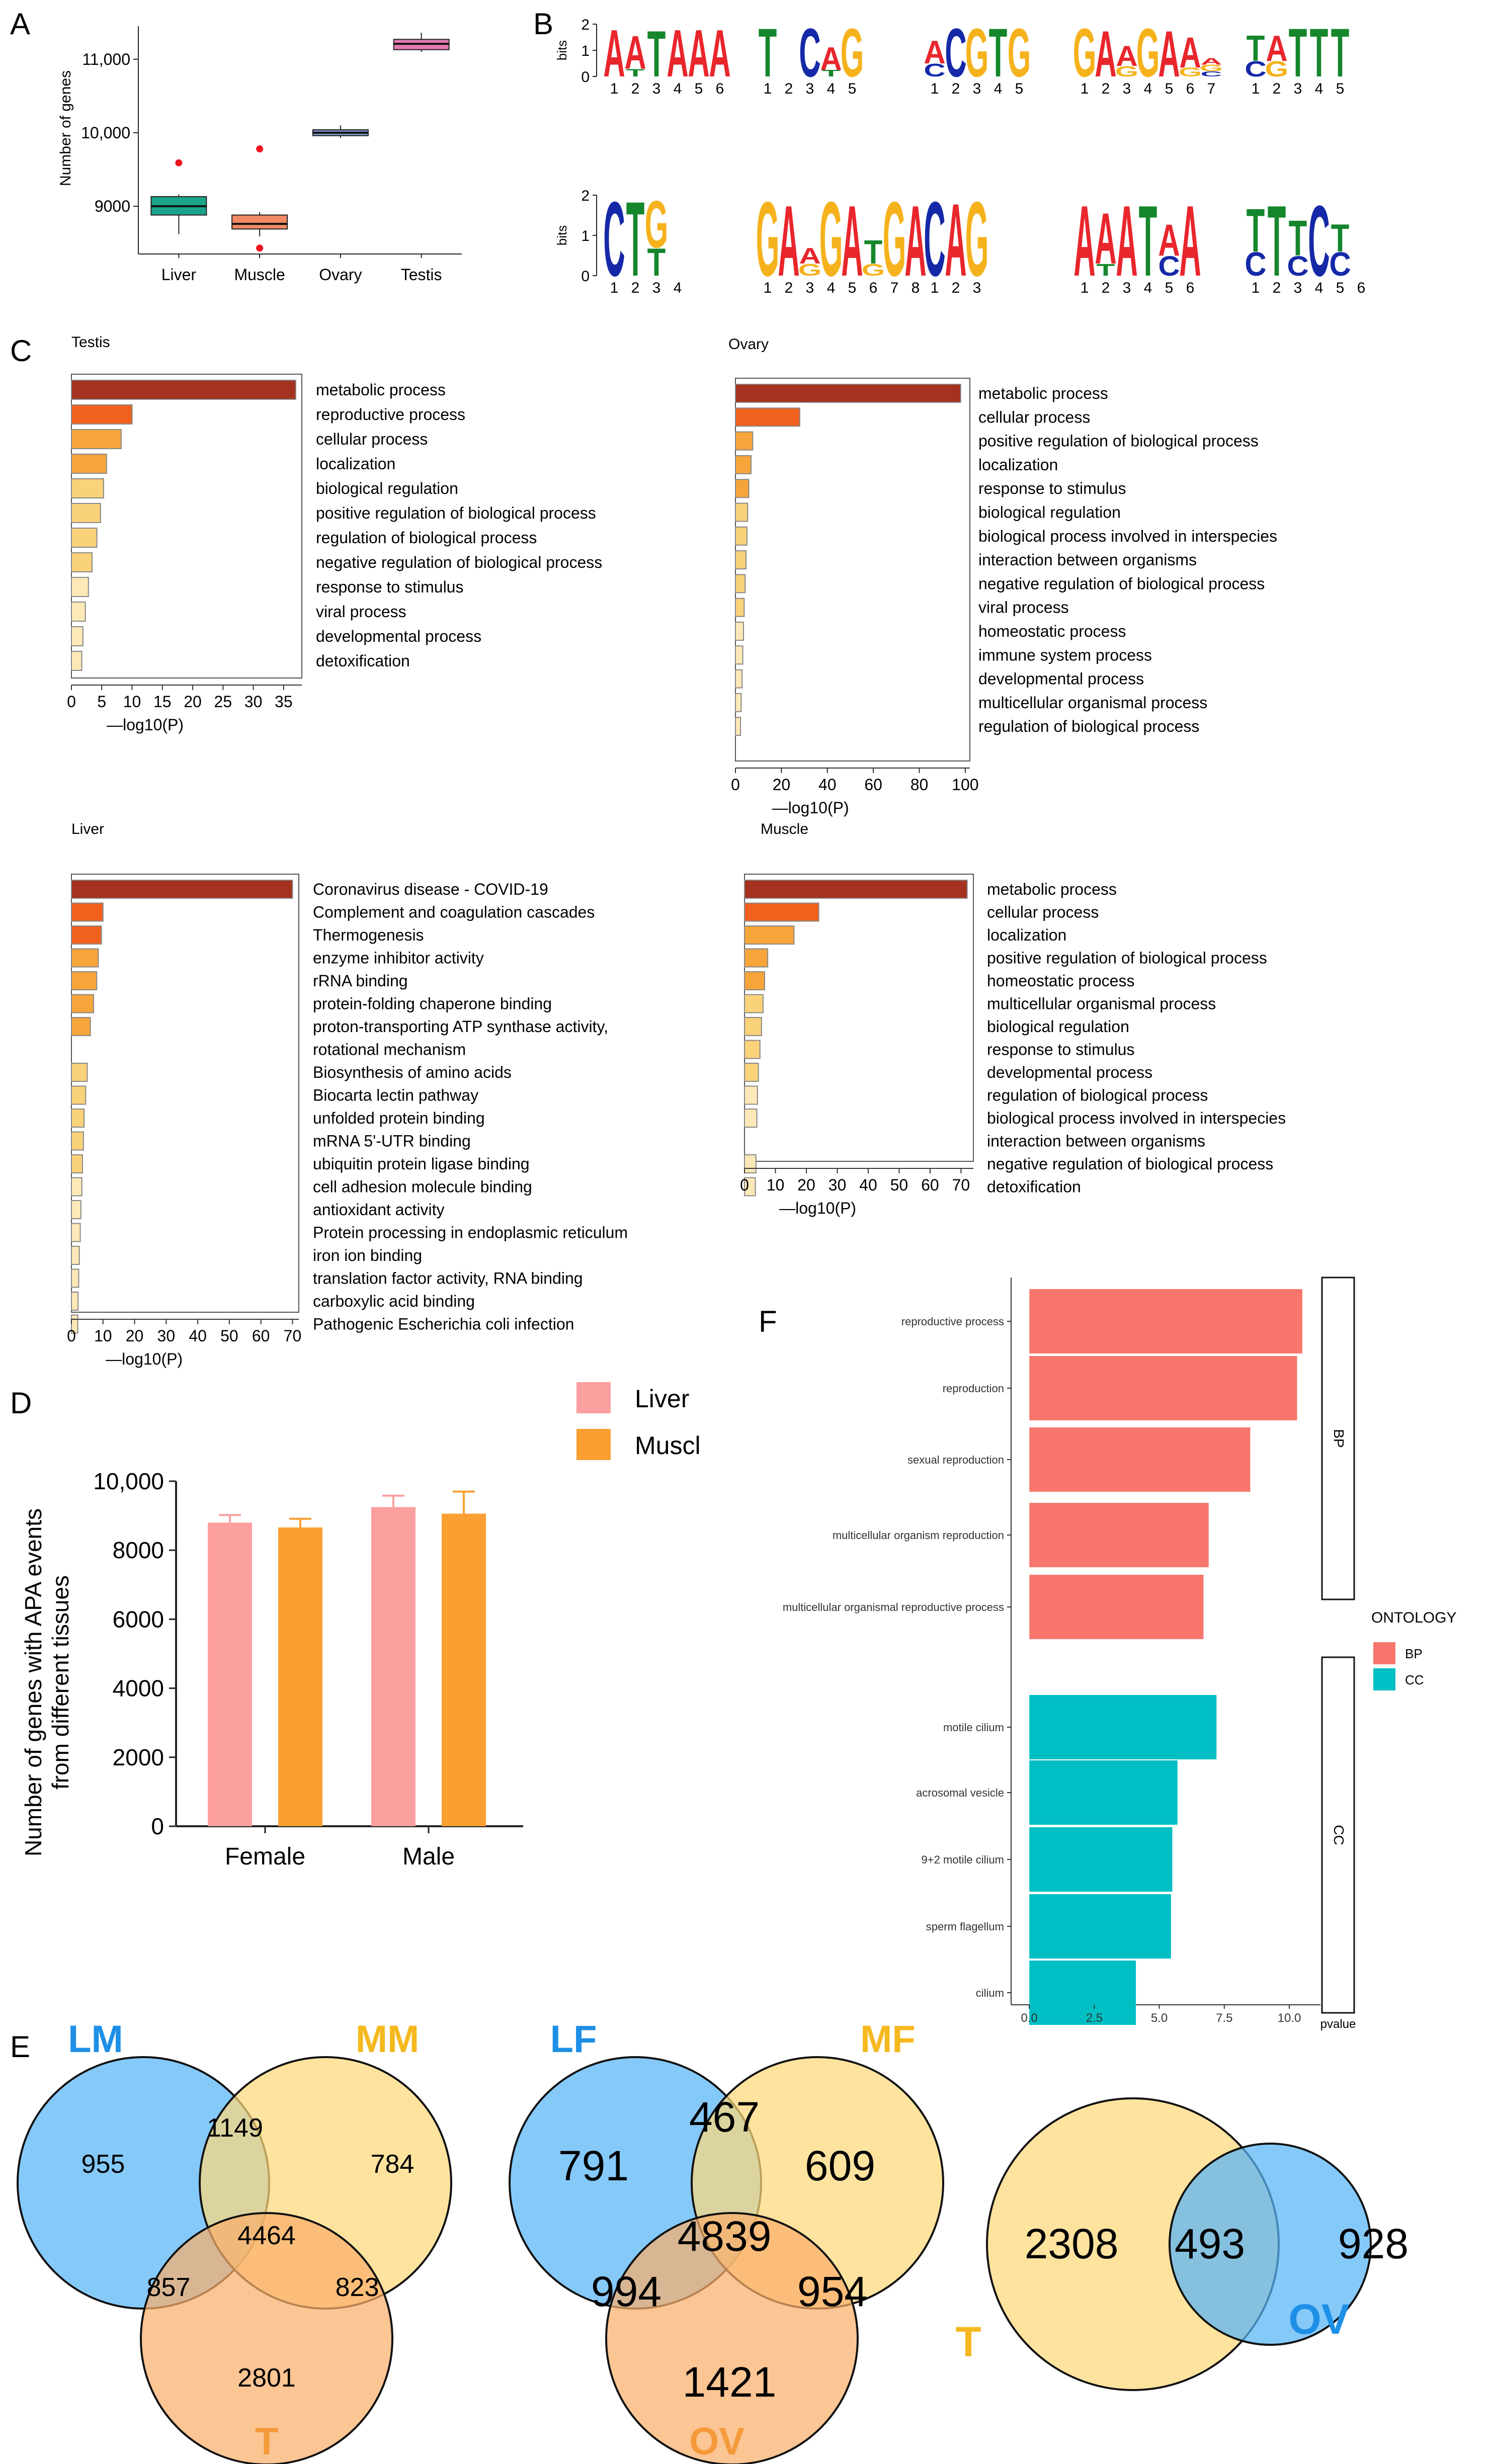 This screenshot has width=1490, height=2464. Describe the element at coordinates (230, 1674) in the screenshot. I see `apa-bar-liver` at that location.